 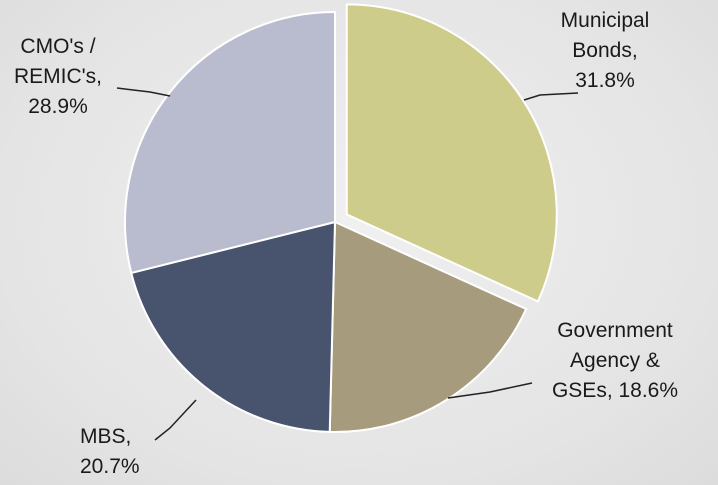 I want to click on data-label: Government Agency & GSEs, 18.6%, so click(x=615, y=360).